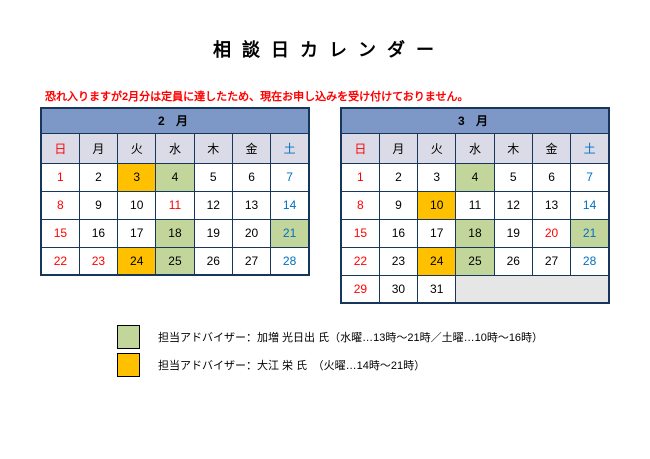 Image resolution: width=650 pixels, height=459 pixels. I want to click on legend-item: 担当アドバイザー：大江 栄 氏 （火曜…14時～21時）, so click(330, 365).